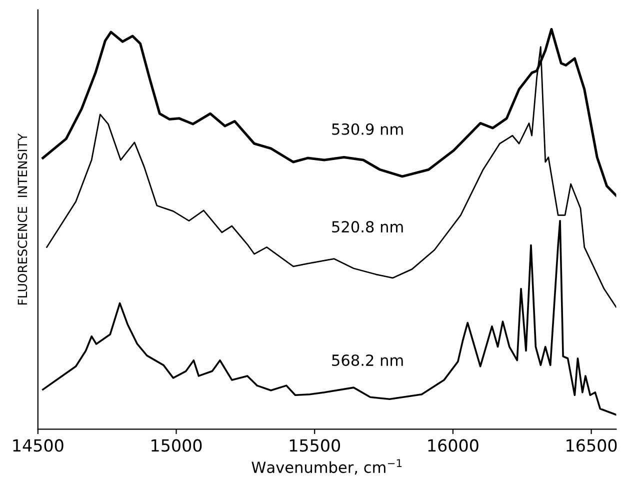  What do you see at coordinates (315, 445) in the screenshot?
I see `x-tick-label: 15500` at bounding box center [315, 445].